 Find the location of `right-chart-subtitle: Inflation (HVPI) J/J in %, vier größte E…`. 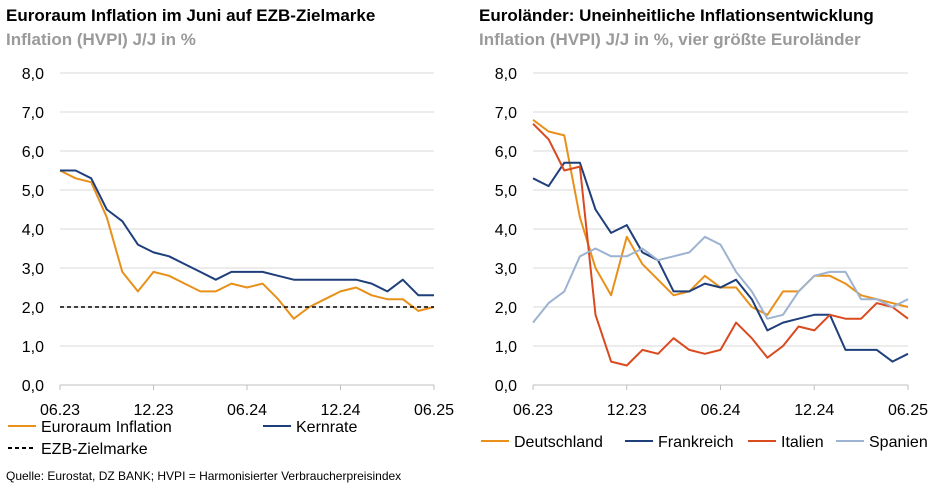

right-chart-subtitle: Inflation (HVPI) J/J in %, vier größte E… is located at coordinates (670, 39).